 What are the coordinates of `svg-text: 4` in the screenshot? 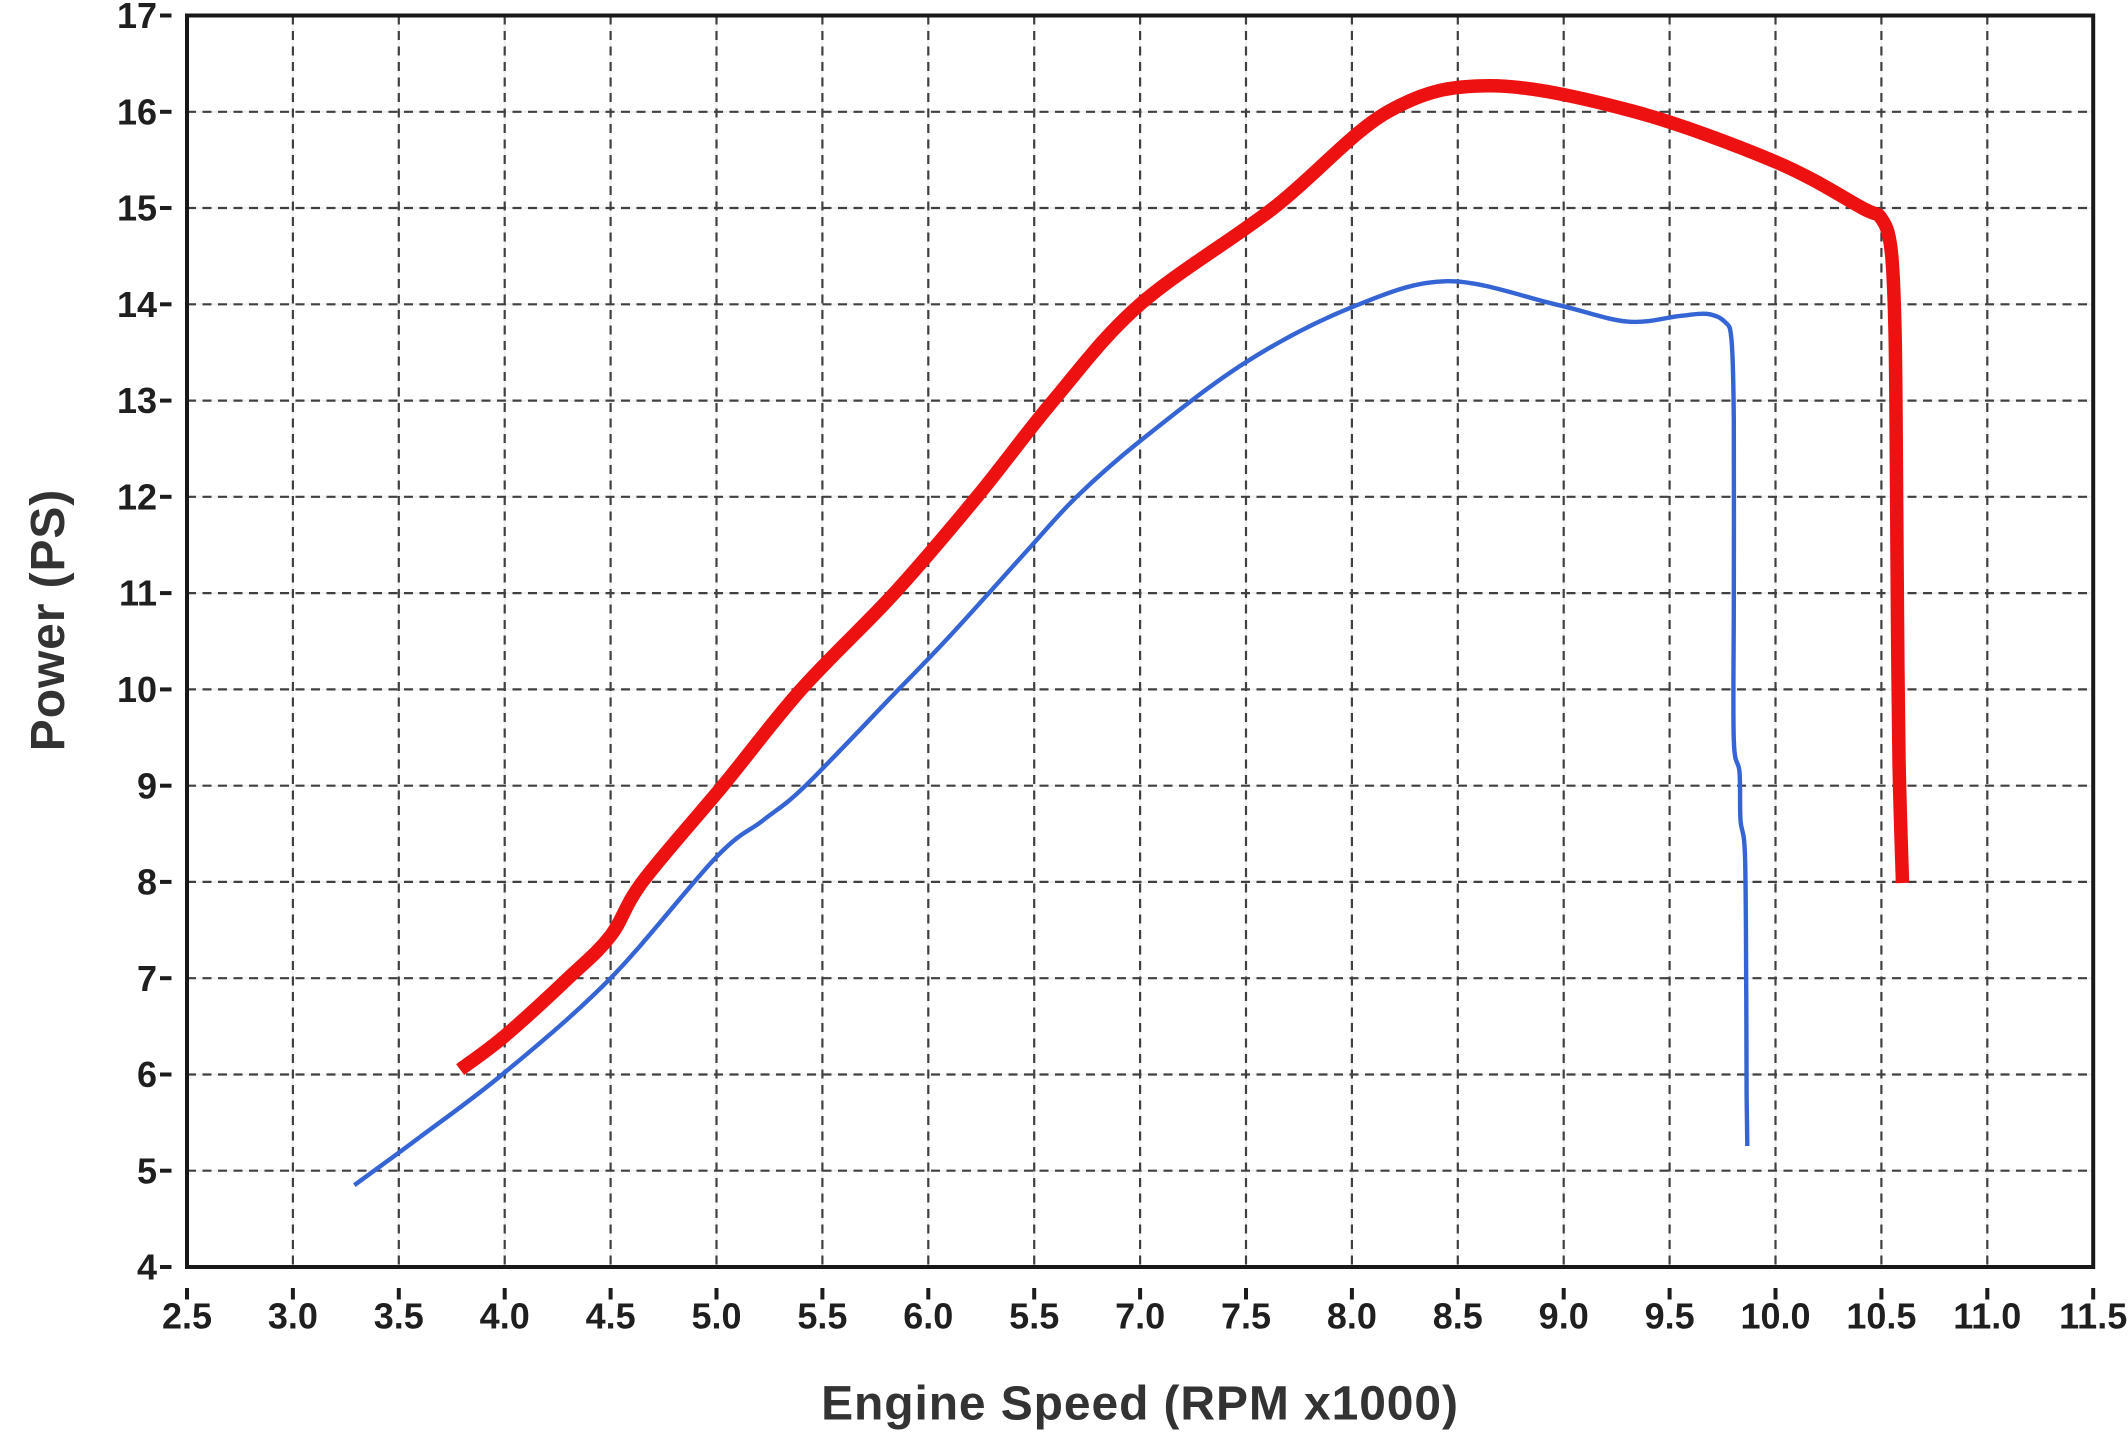 It's located at (147, 1267).